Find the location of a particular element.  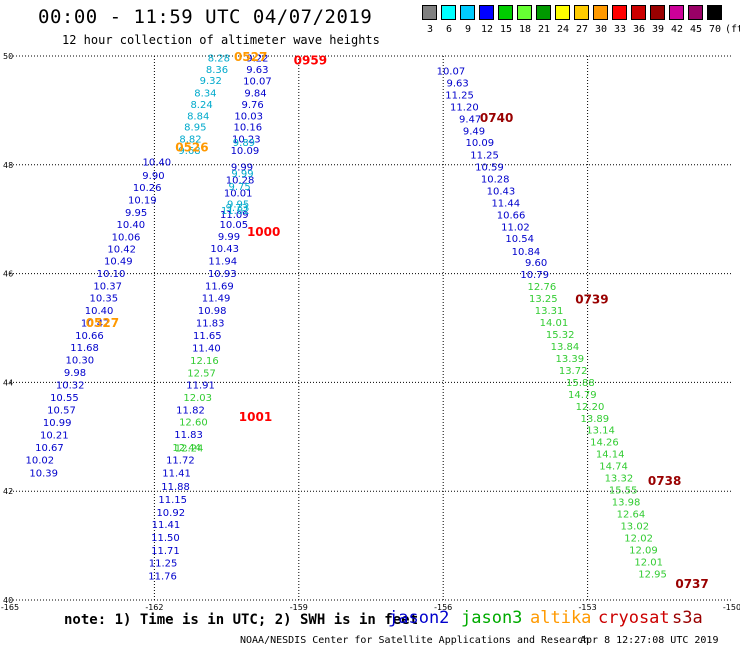

wave-height-value: 12.64 is located at coordinates (631, 515).